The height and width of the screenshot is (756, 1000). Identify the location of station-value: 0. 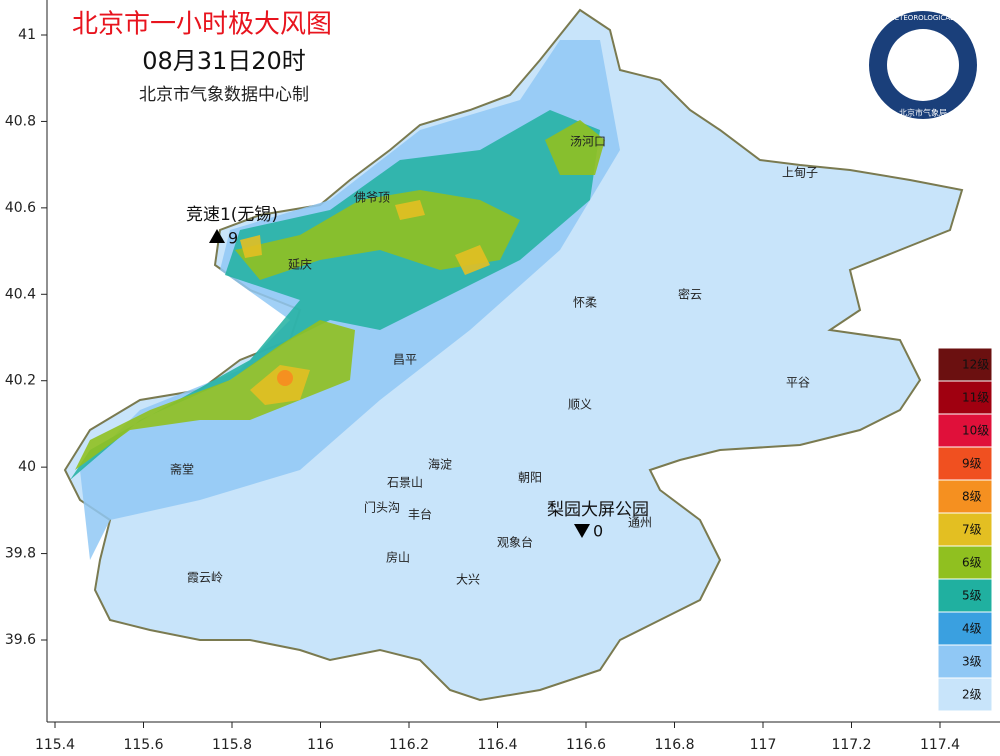
(598, 531).